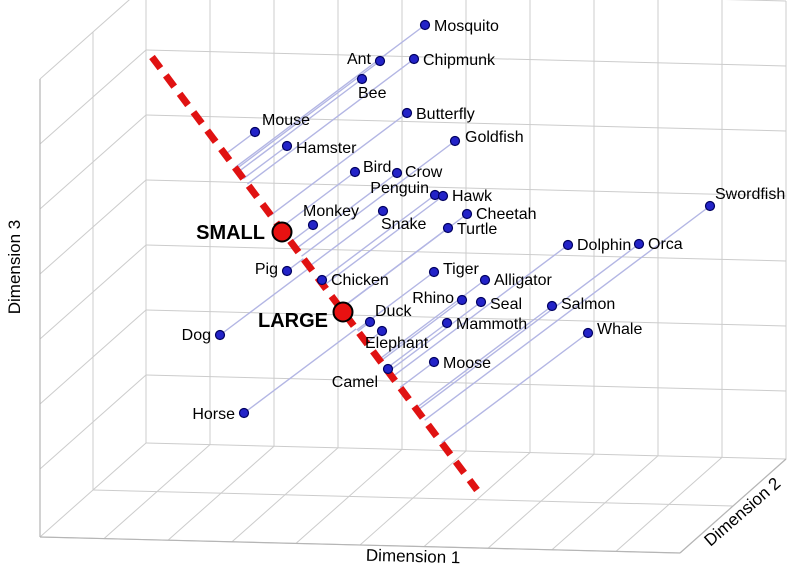 This screenshot has width=800, height=578. Describe the element at coordinates (382, 331) in the screenshot. I see `data-point-elephant` at that location.